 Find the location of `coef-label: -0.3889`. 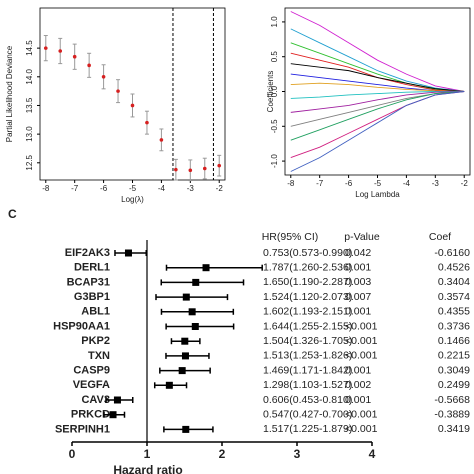

coef-label: -0.3889 is located at coordinates (452, 414).